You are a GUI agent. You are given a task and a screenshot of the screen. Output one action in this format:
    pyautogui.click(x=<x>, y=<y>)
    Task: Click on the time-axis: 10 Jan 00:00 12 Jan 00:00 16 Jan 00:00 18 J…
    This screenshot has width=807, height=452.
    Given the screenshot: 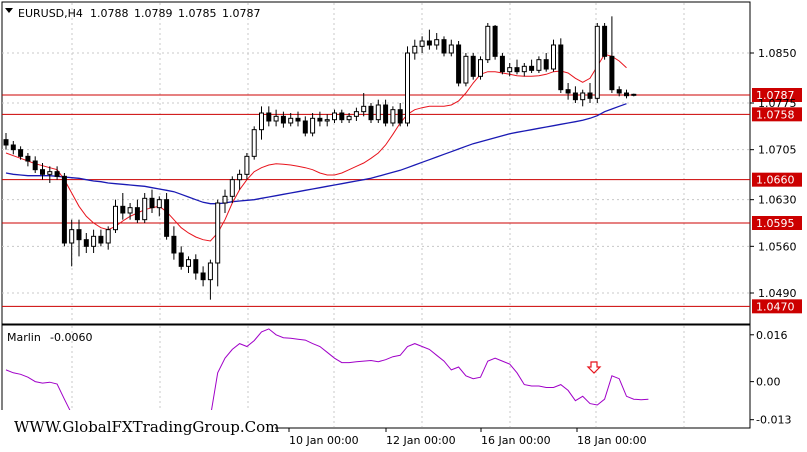 What is the action you would take?
    pyautogui.click(x=467, y=437)
    